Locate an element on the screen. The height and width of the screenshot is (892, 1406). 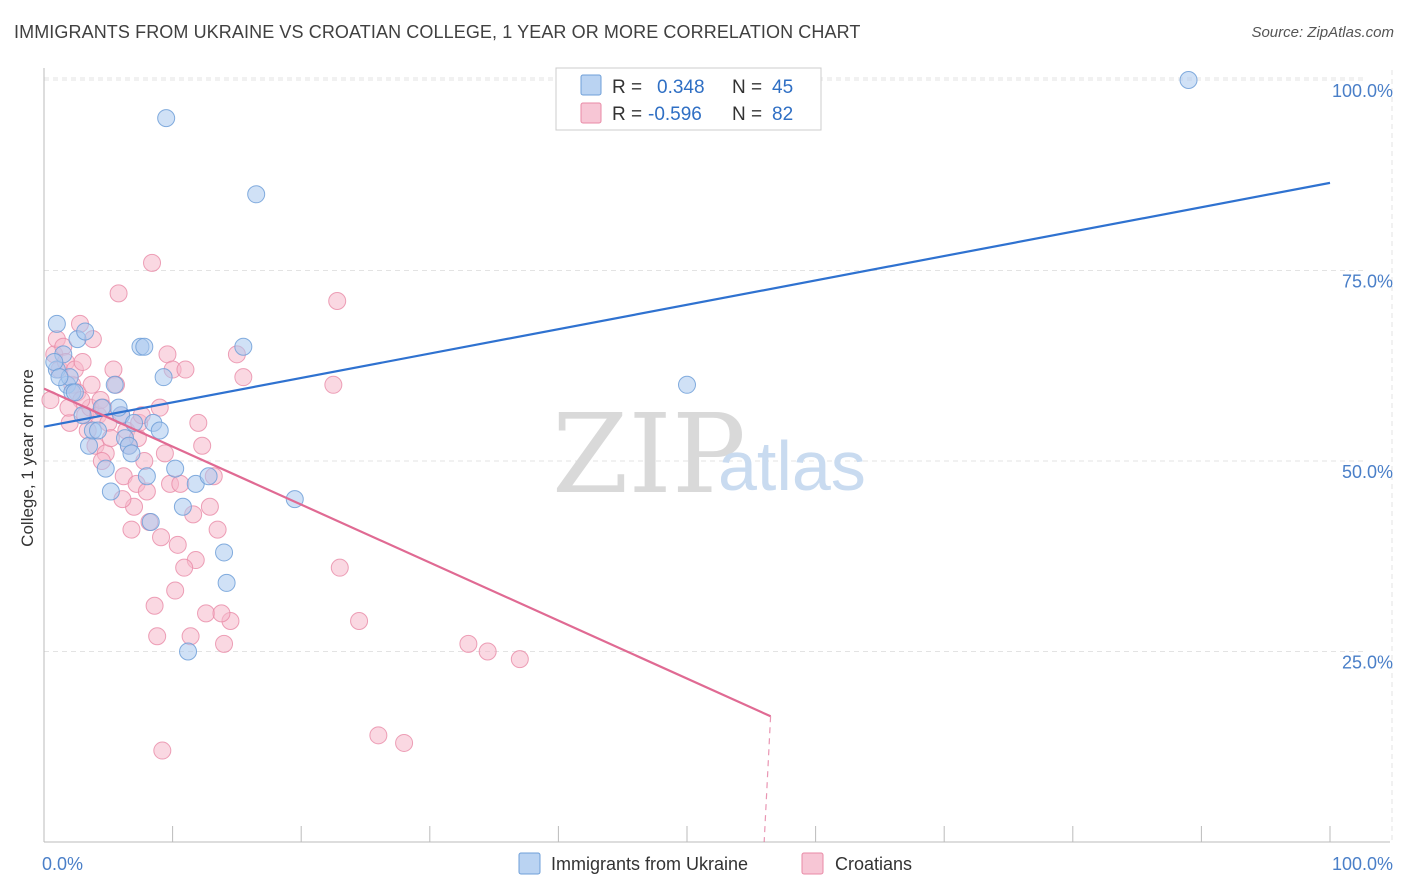
y-tick-label: 25.0% is located at coordinates (1367, 663).